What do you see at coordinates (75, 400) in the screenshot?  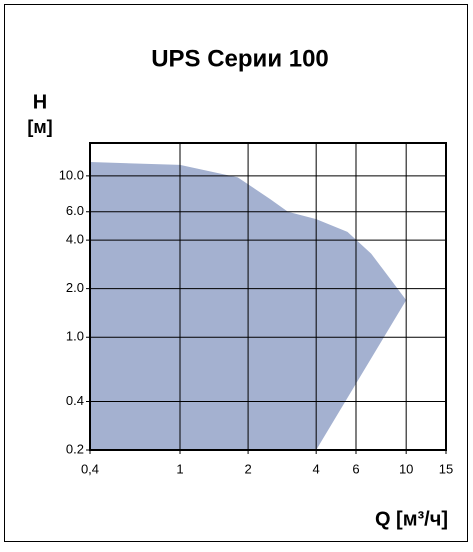 I see `y-tick-label: 0.4` at bounding box center [75, 400].